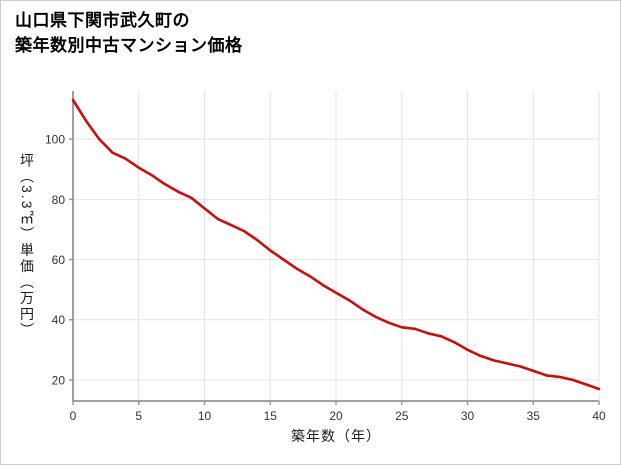 The height and width of the screenshot is (465, 621). What do you see at coordinates (138, 416) in the screenshot?
I see `x-tick-label: 5` at bounding box center [138, 416].